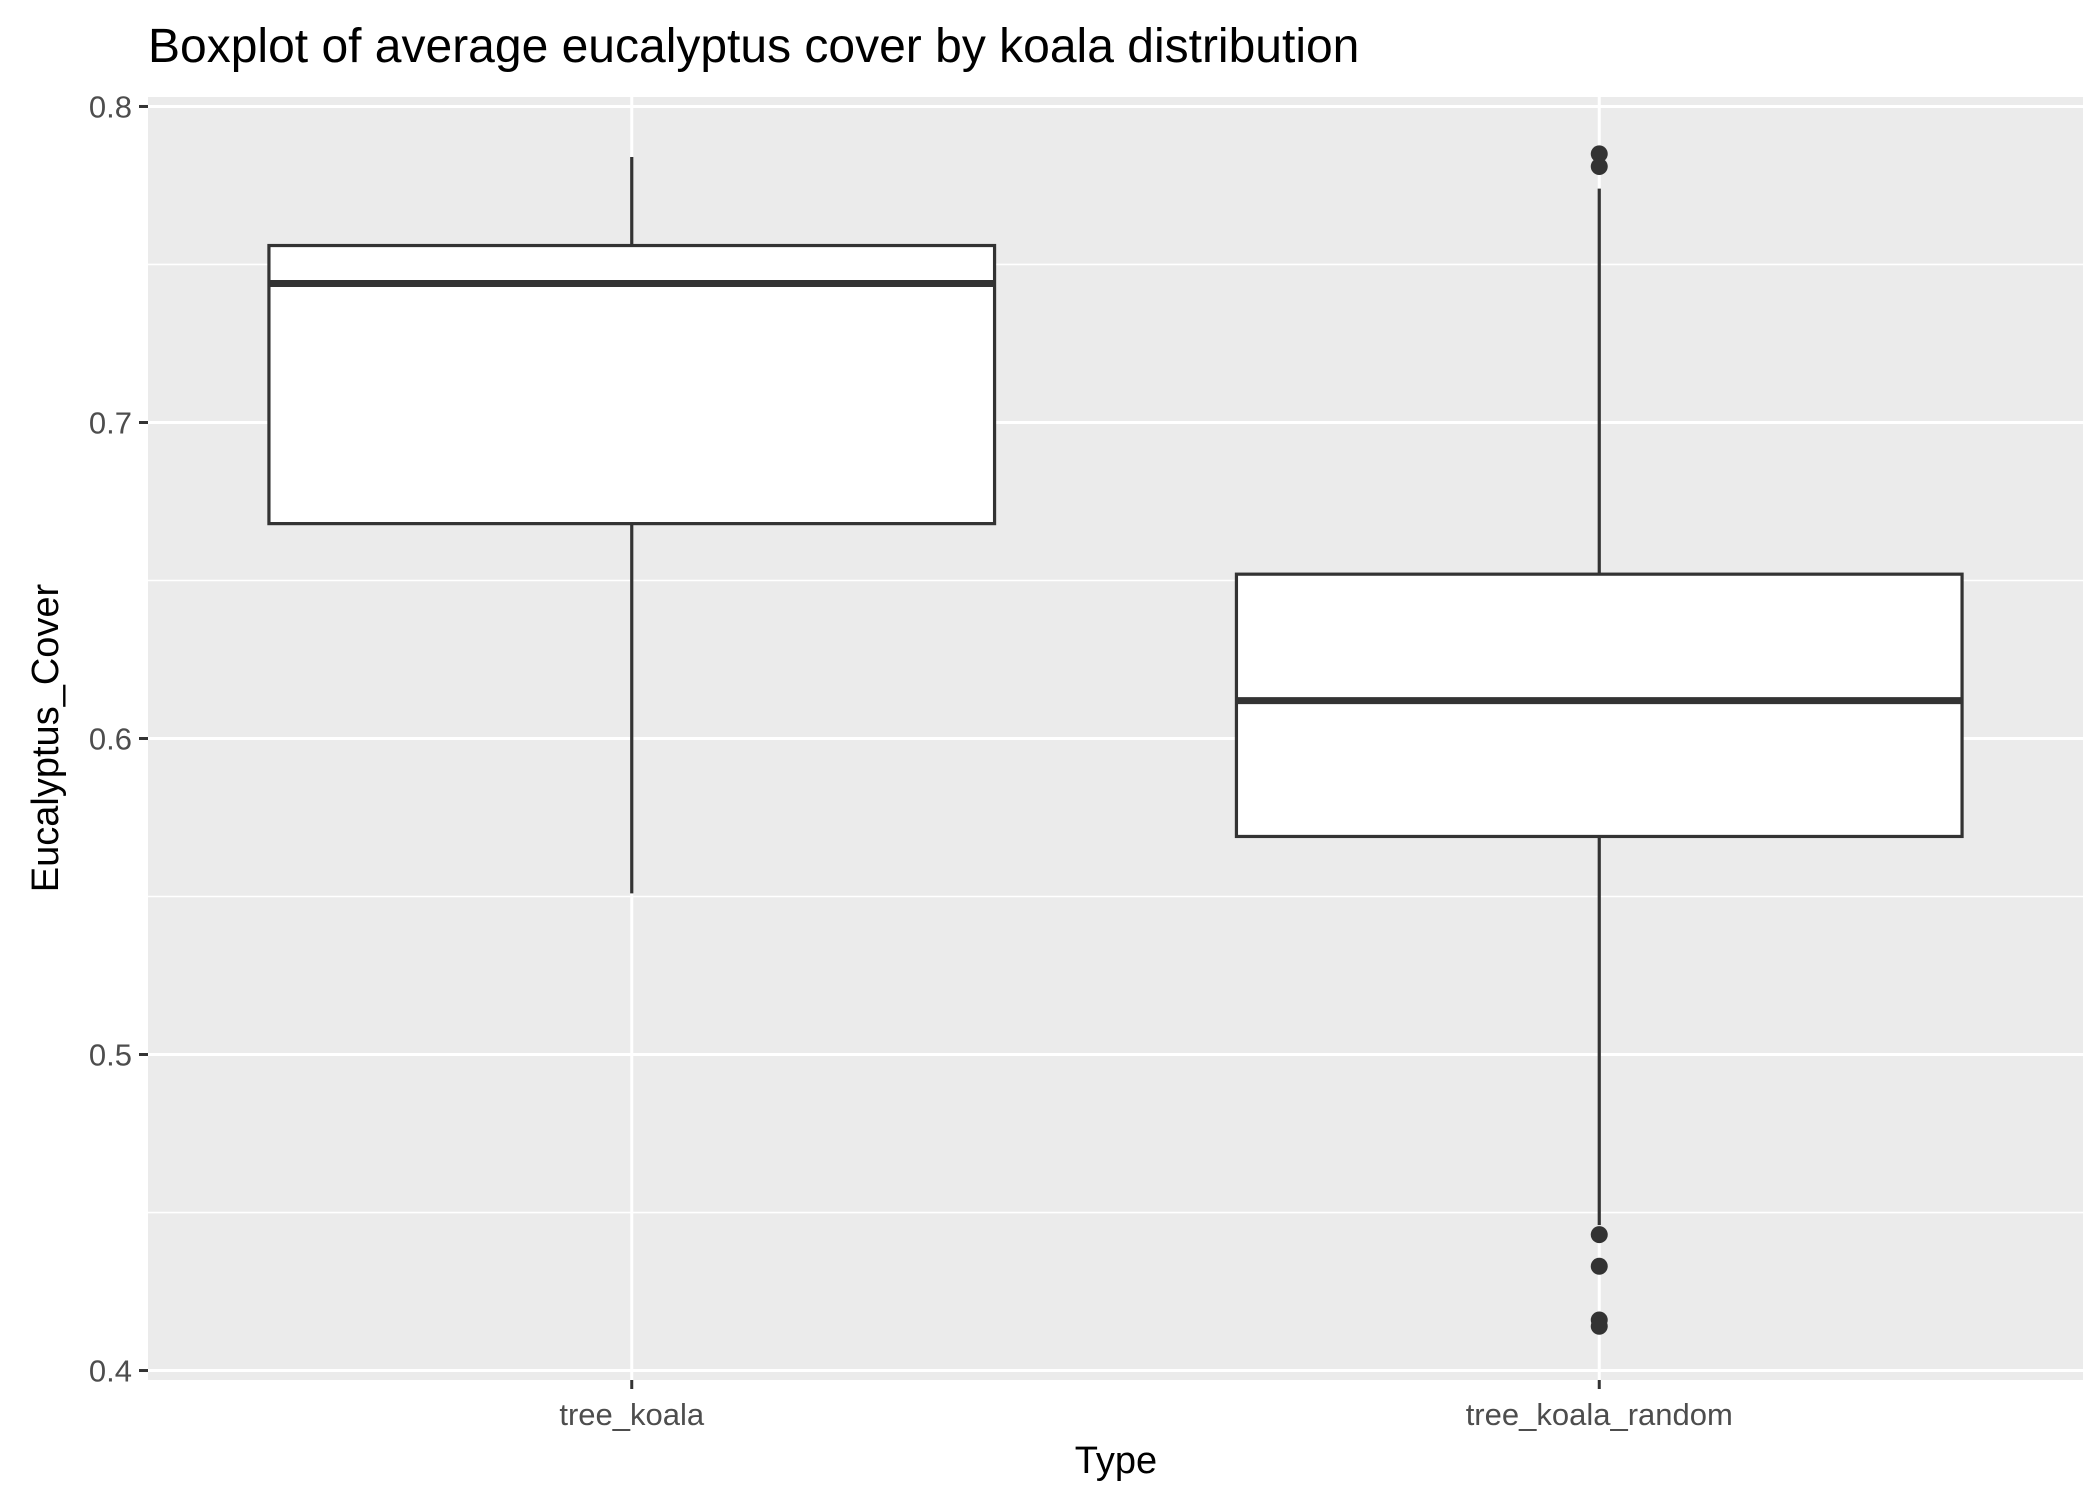 This screenshot has height=1499, width=2100. I want to click on y-tick-label: 0.7, so click(110, 422).